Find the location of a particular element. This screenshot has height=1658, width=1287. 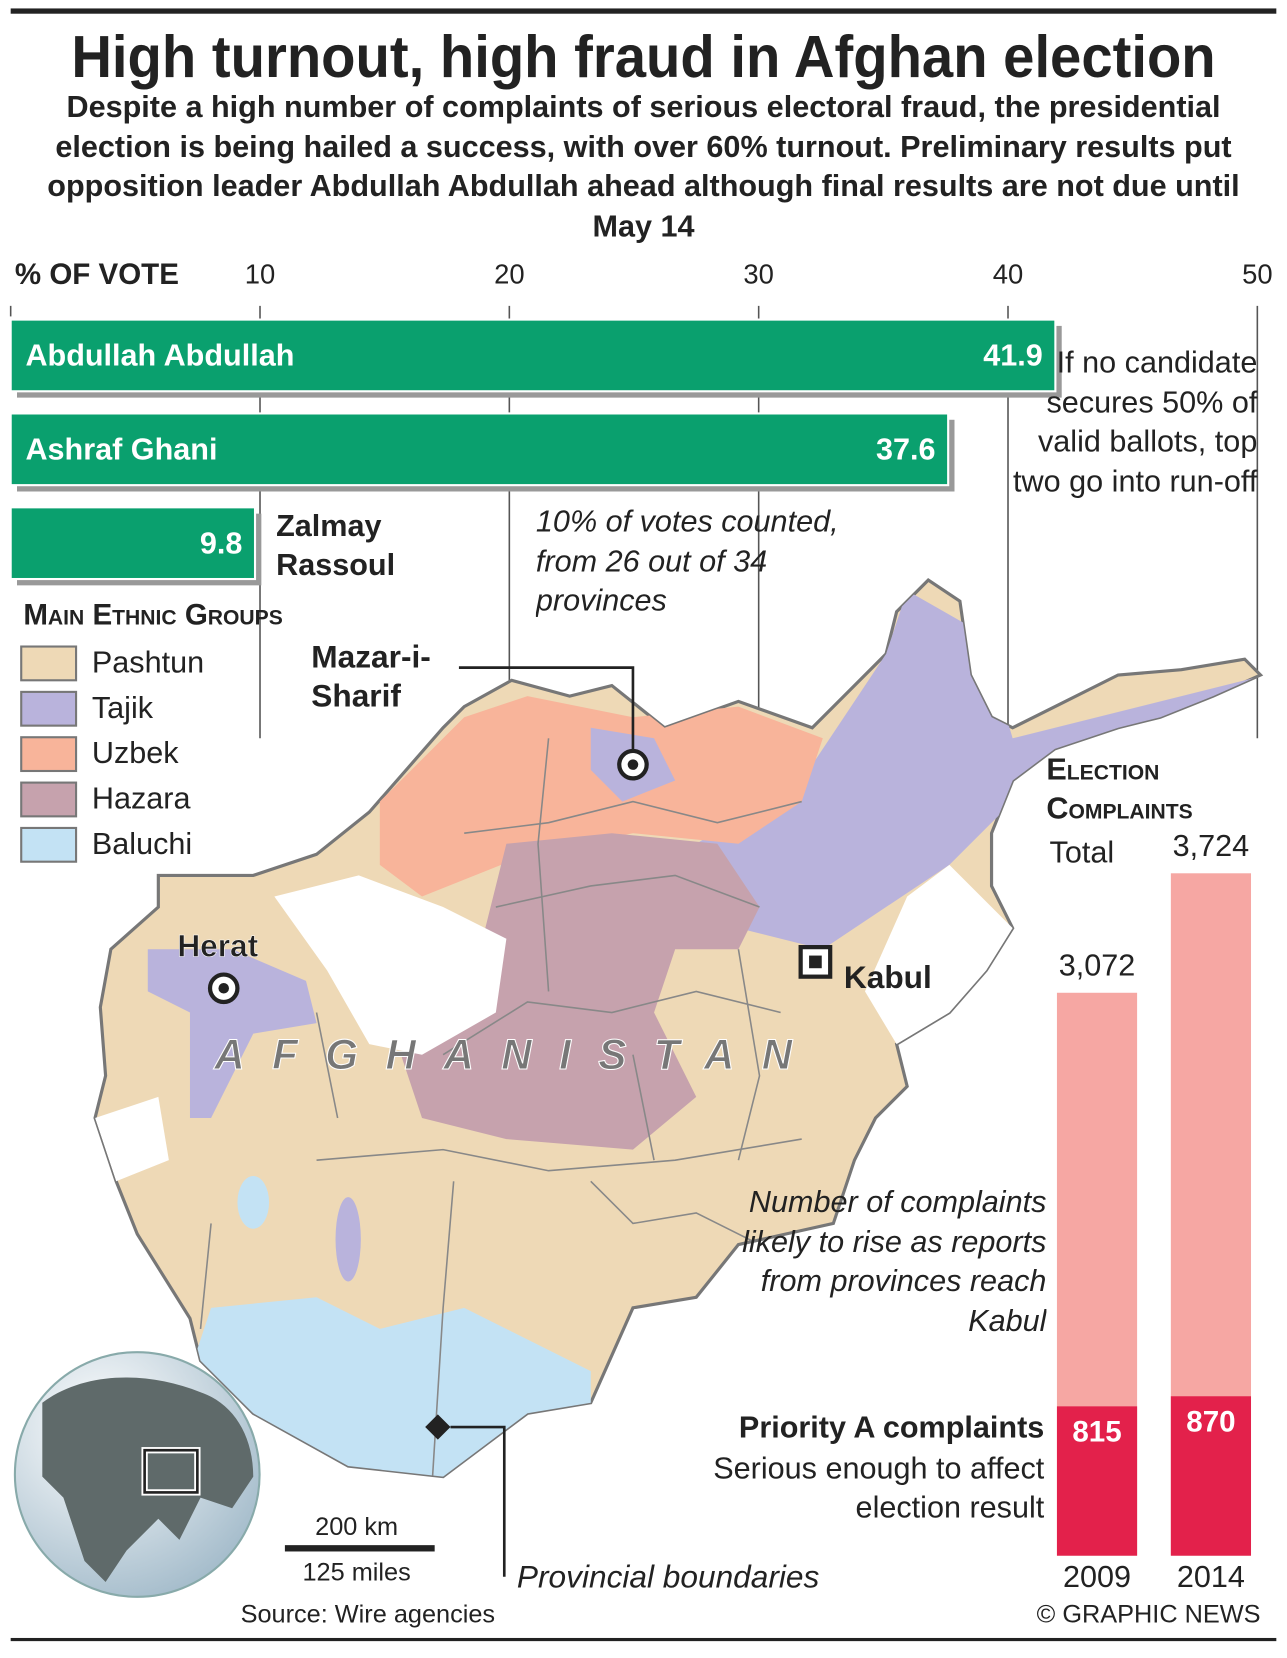

category-label-box: Zalmay Rassoul is located at coordinates (336, 546).